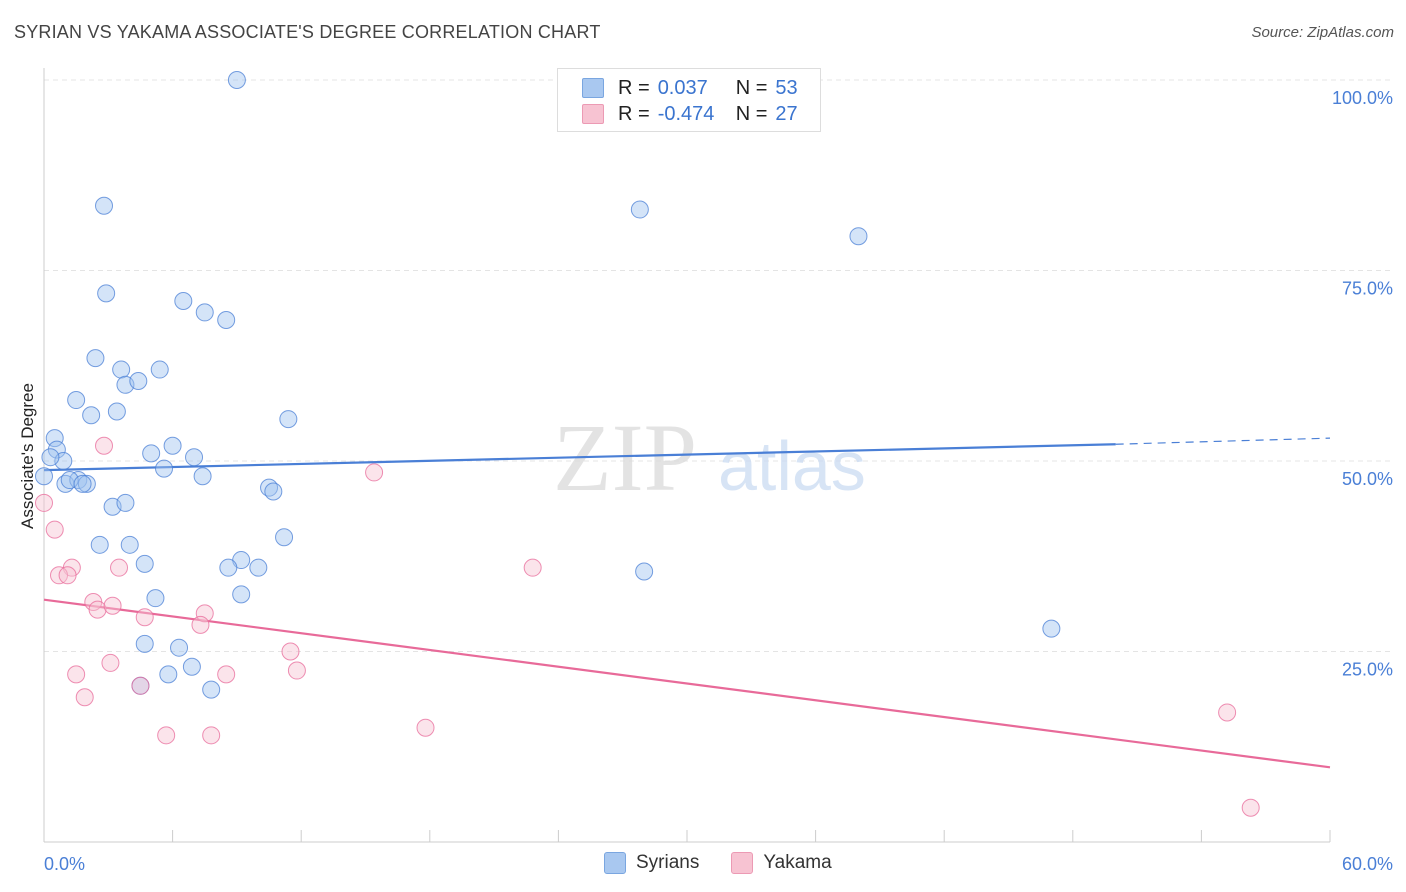 The height and width of the screenshot is (892, 1406). Describe the element at coordinates (1367, 864) in the screenshot. I see `x-tick-label-max: 60.0%` at that location.